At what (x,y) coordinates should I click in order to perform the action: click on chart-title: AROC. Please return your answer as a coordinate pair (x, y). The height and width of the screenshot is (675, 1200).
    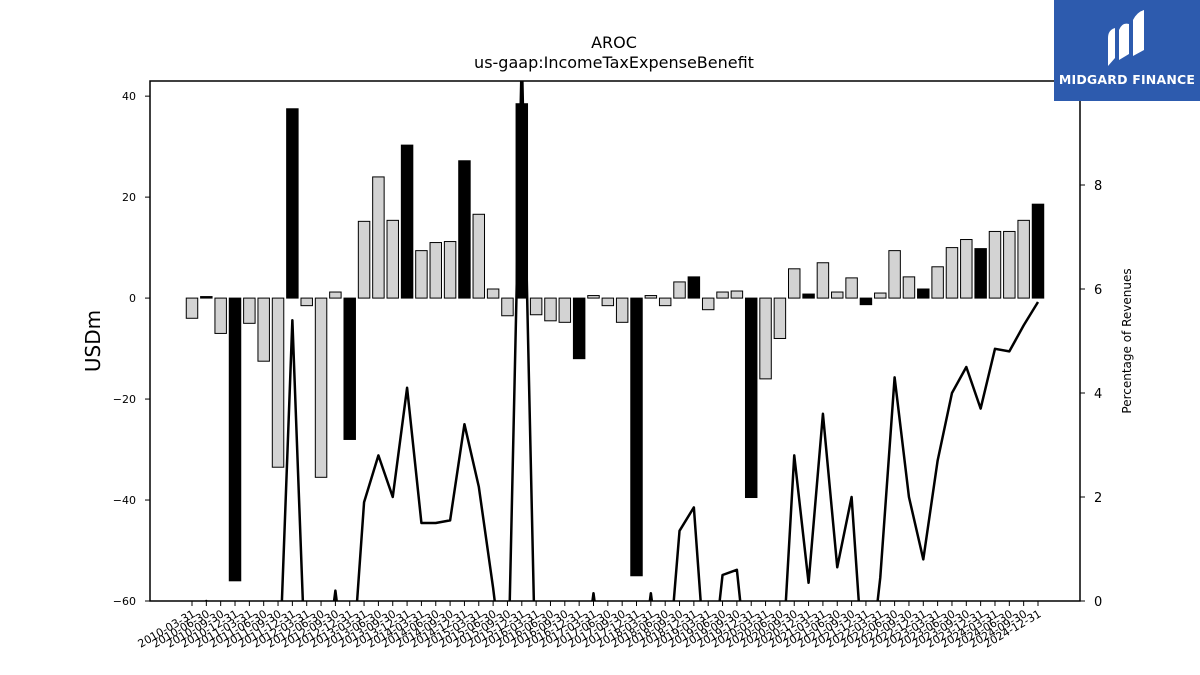
    Looking at the image, I should click on (614, 42).